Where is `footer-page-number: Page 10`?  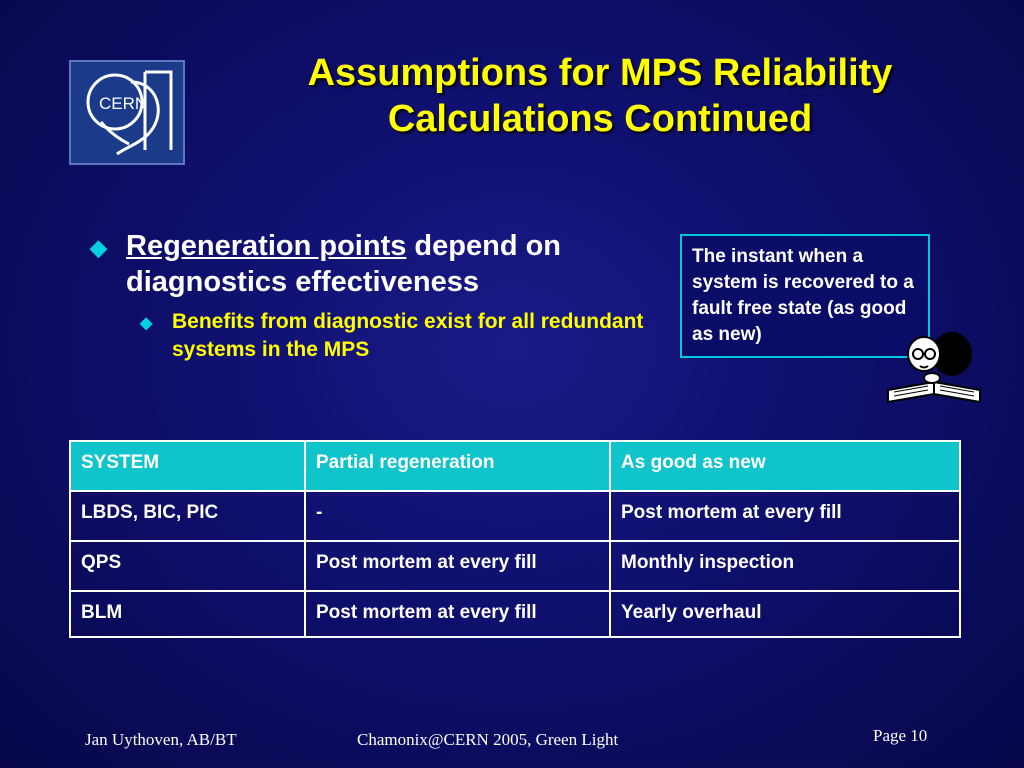
footer-page-number: Page 10 is located at coordinates (900, 735).